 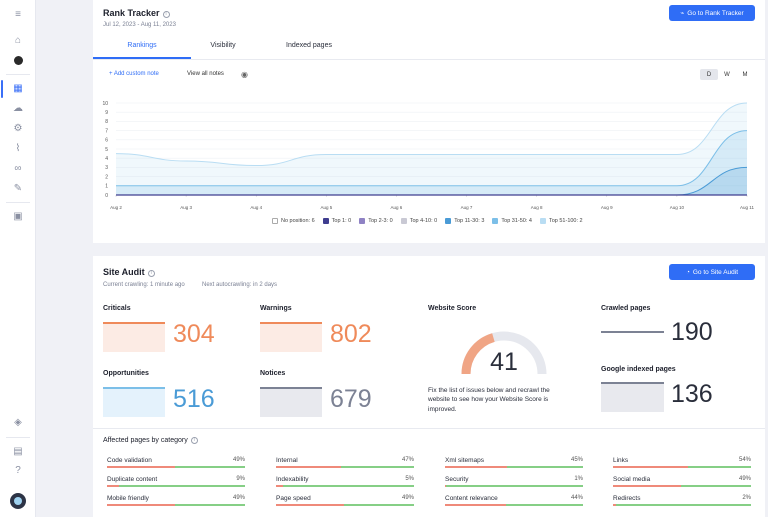 What do you see at coordinates (142, 45) in the screenshot?
I see `tab-rankings: Rankings` at bounding box center [142, 45].